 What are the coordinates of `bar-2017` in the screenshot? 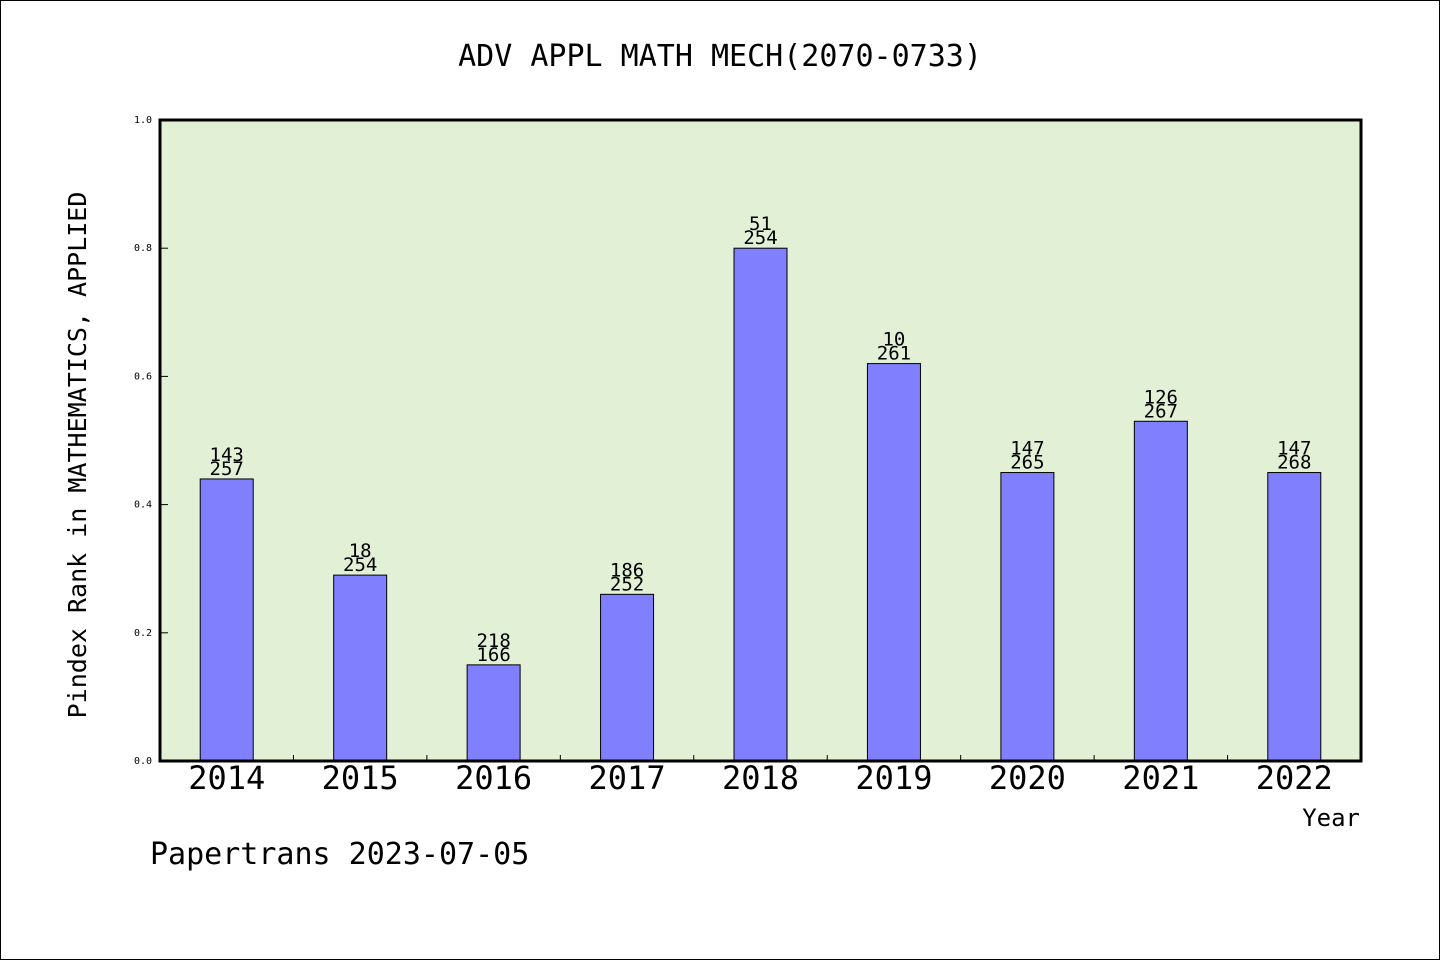 It's located at (627, 677).